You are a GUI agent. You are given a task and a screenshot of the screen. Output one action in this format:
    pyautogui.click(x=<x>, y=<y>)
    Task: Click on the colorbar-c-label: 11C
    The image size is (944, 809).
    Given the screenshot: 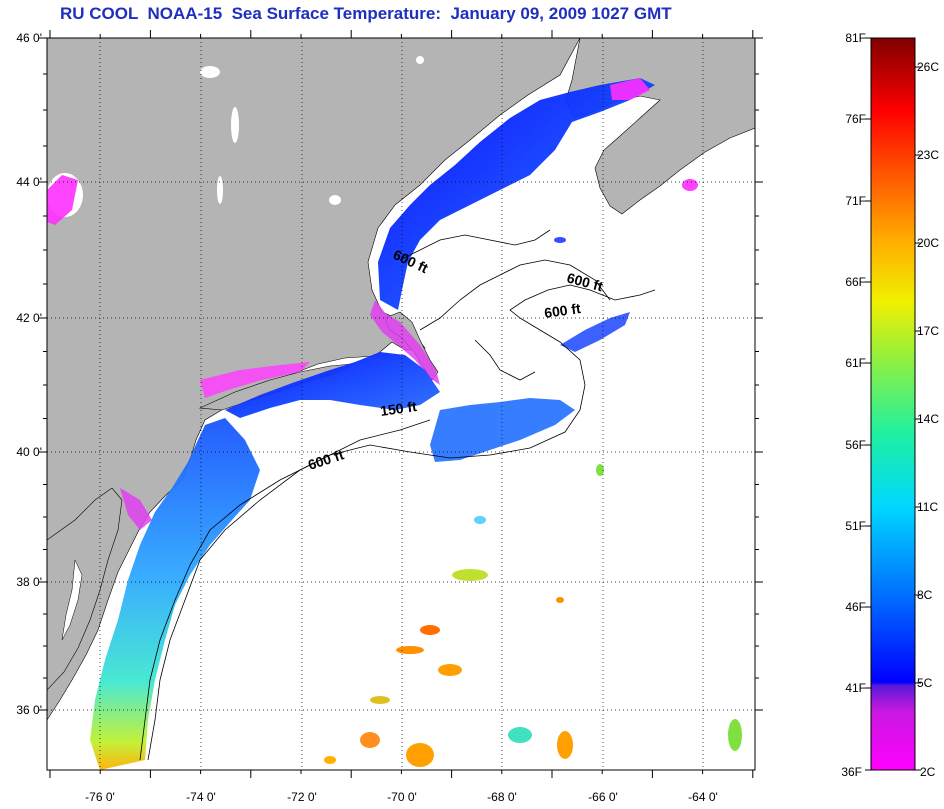 What is the action you would take?
    pyautogui.click(x=927, y=507)
    